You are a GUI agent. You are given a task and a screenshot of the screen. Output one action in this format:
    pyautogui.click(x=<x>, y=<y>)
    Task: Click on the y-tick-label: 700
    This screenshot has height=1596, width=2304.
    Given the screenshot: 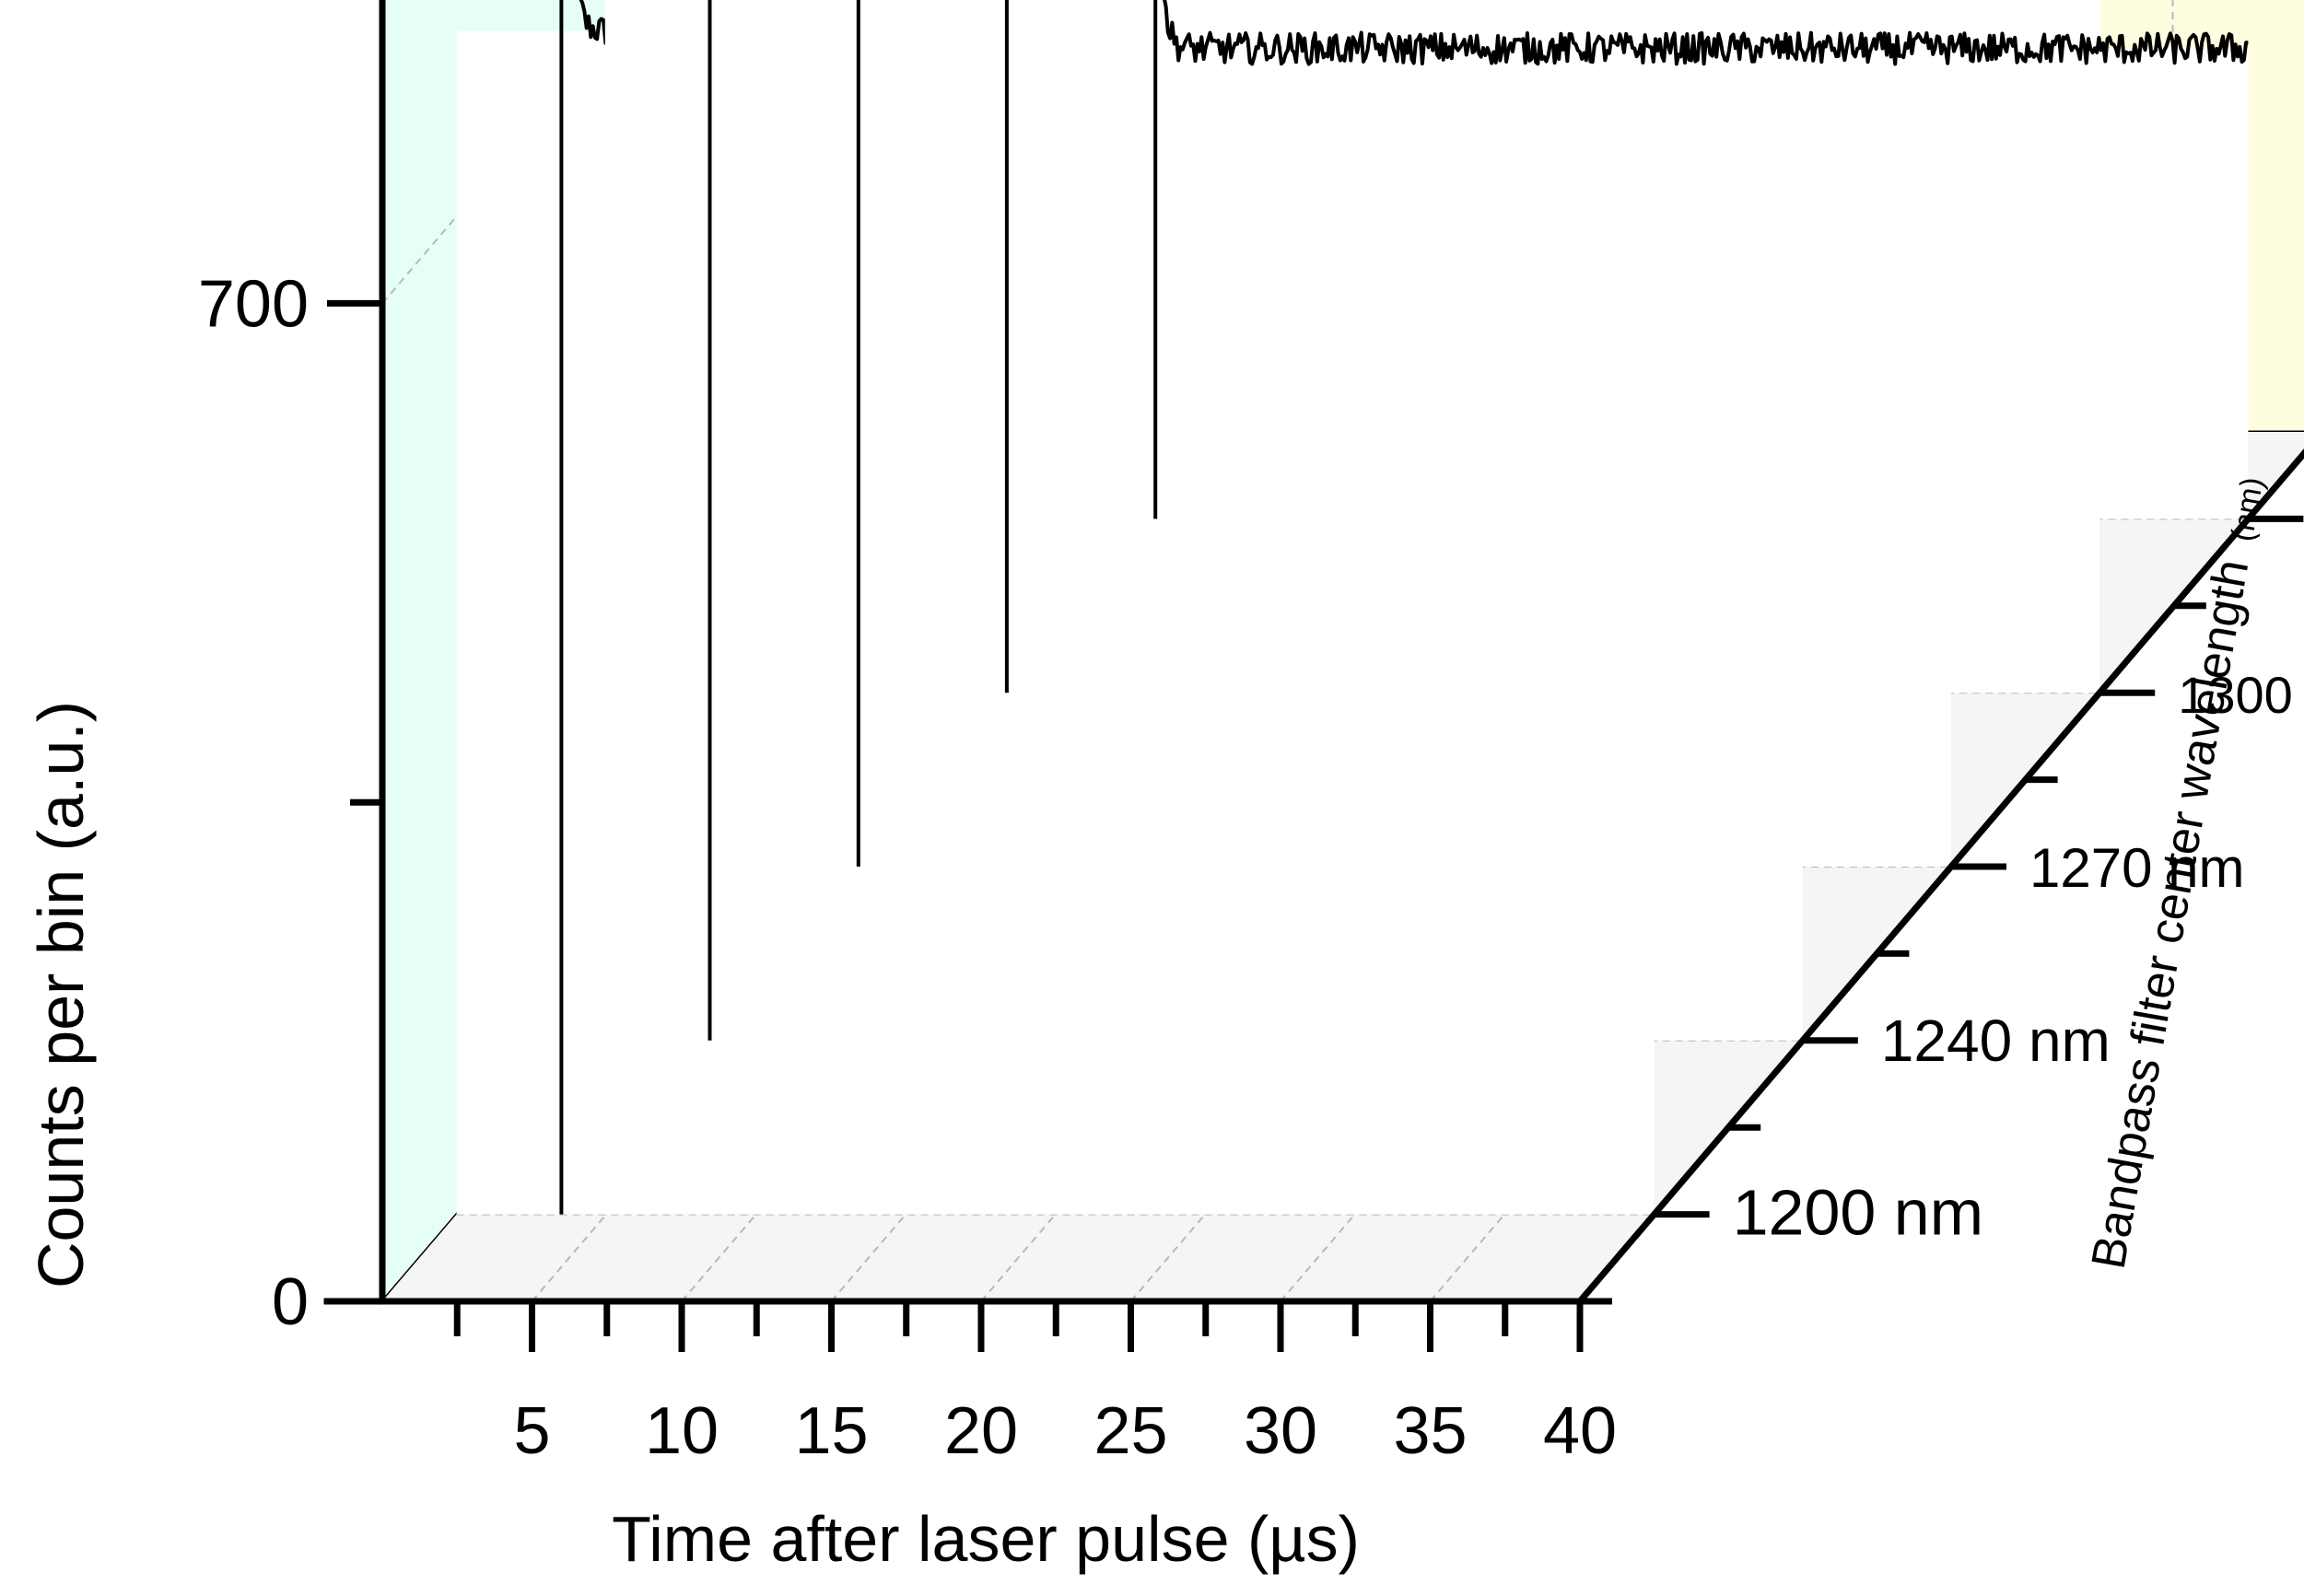 What is the action you would take?
    pyautogui.click(x=254, y=304)
    